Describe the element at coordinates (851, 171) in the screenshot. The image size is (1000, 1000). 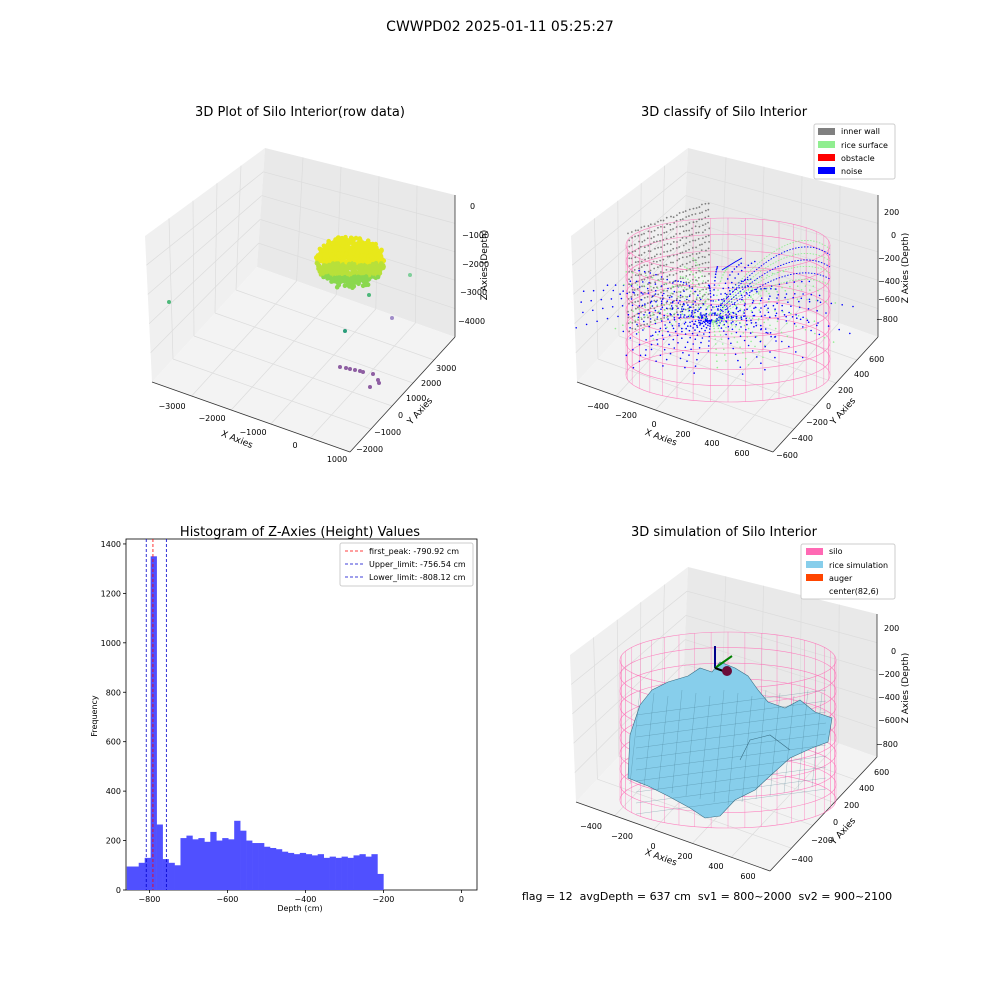
I see `legend-label: noise` at that location.